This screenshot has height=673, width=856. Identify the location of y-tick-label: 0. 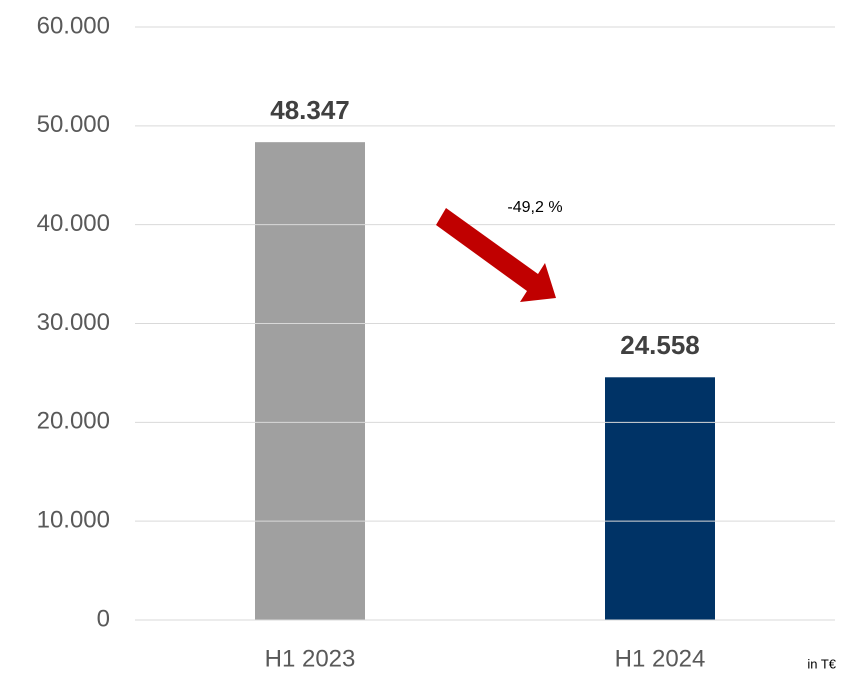
(103, 618).